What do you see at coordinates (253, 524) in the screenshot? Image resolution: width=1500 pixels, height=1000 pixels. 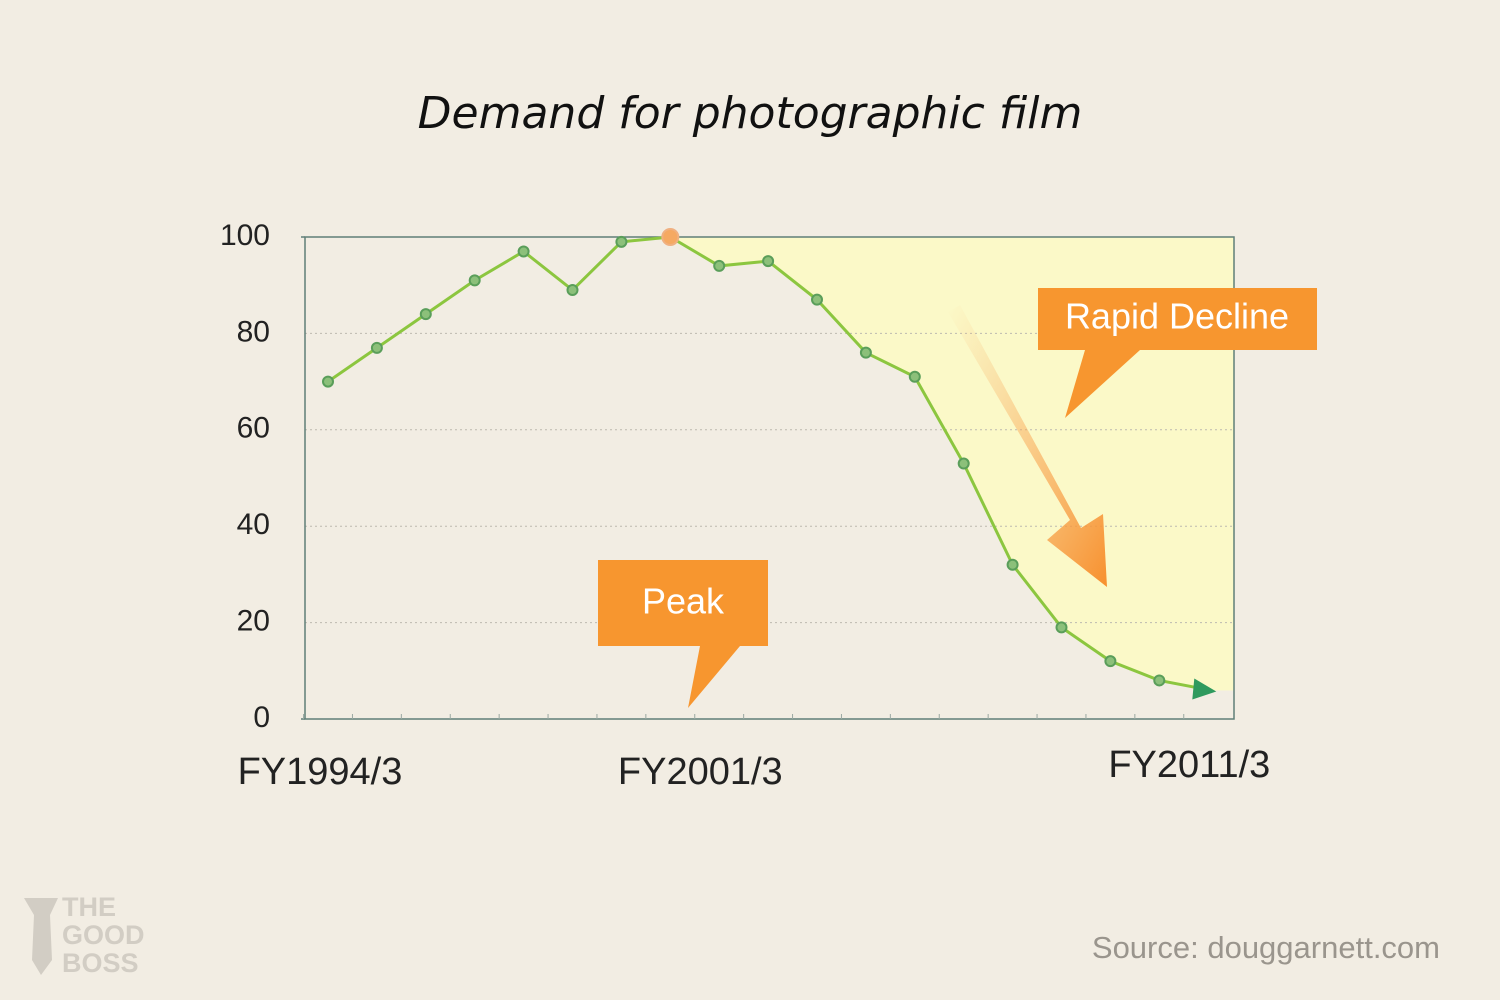 I see `y-tick-label: 40` at bounding box center [253, 524].